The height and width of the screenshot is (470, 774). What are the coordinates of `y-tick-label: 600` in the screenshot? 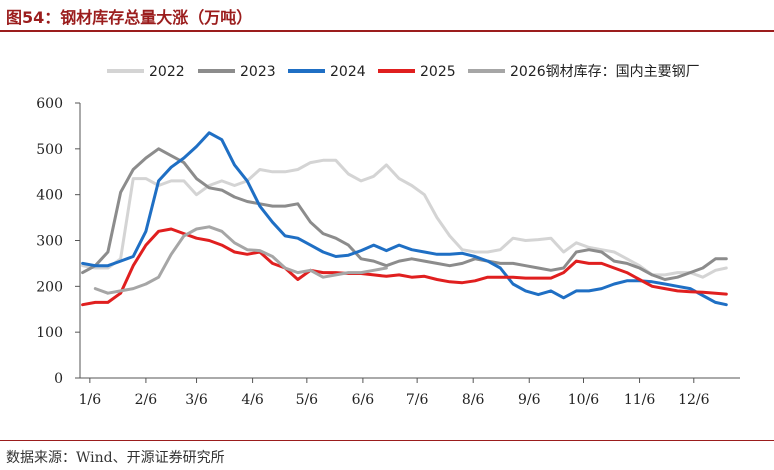 It's located at (49, 104).